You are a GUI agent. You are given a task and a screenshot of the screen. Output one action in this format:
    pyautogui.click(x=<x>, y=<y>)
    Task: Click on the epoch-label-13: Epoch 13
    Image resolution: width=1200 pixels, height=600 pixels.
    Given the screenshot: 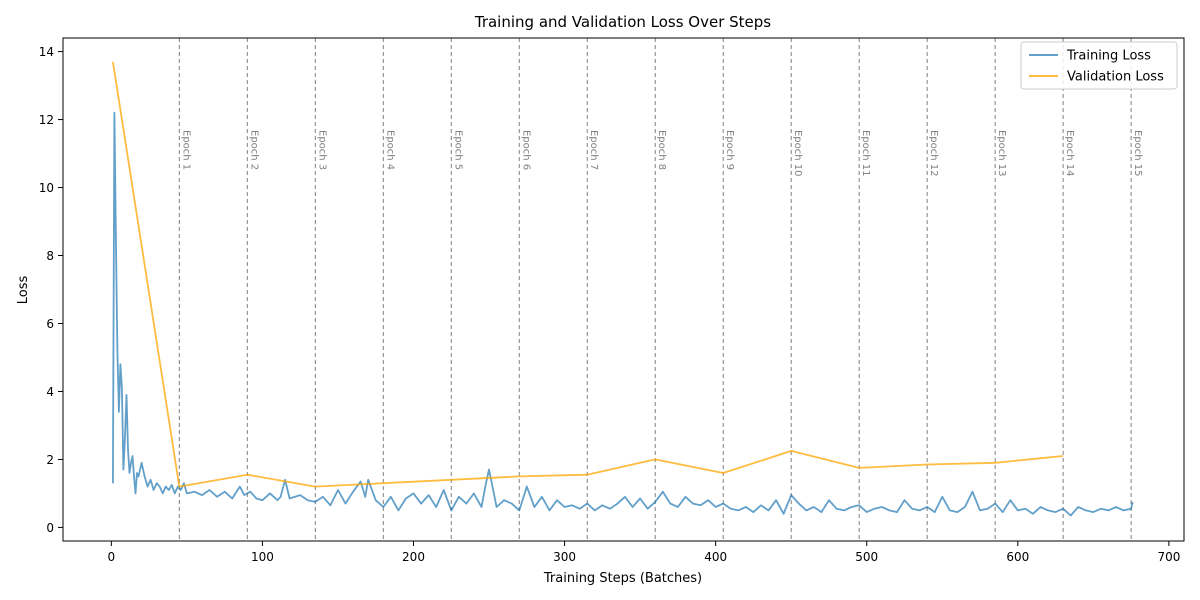 What is the action you would take?
    pyautogui.click(x=1001, y=153)
    